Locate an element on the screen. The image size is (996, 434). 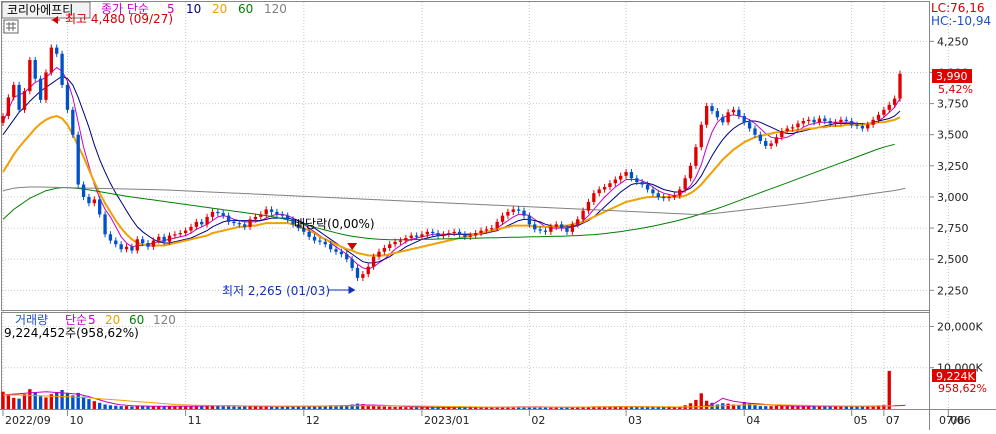
current-price-box is located at coordinates (952, 76).